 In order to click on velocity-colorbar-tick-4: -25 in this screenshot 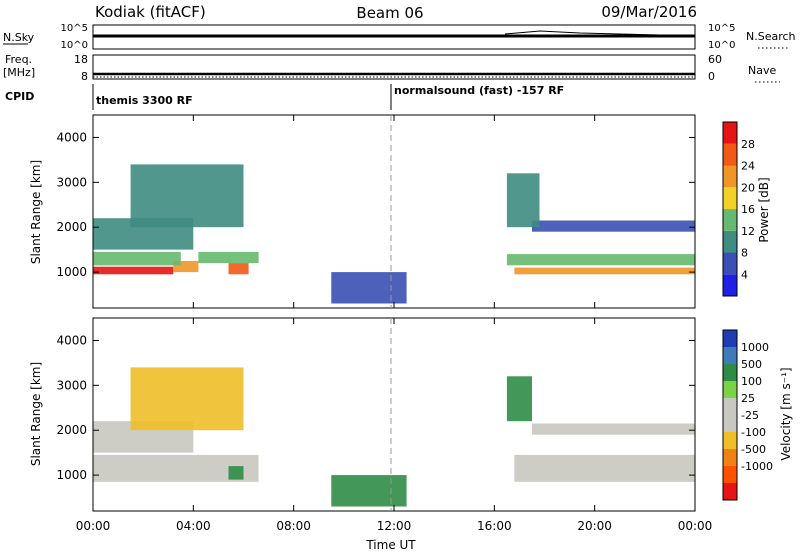, I will do `click(750, 415)`.